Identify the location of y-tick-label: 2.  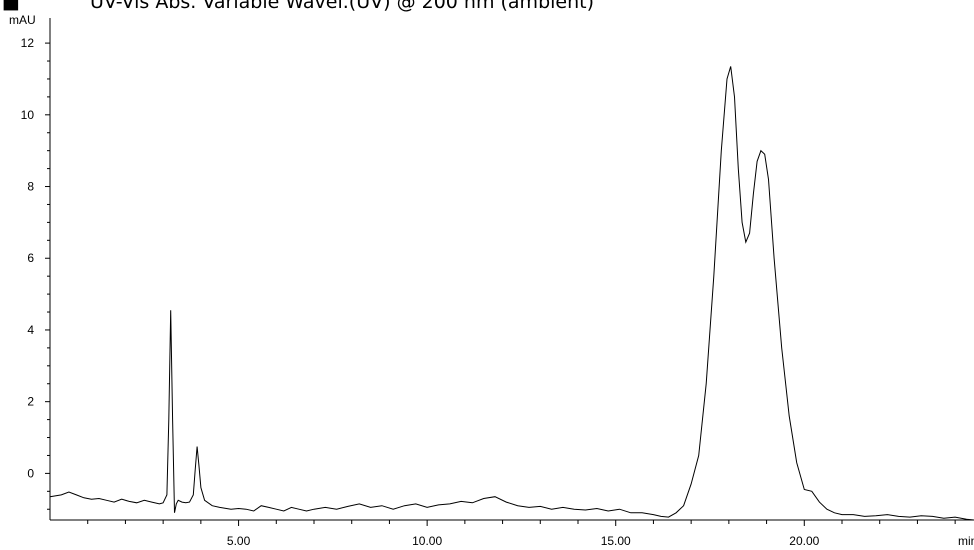
(30, 402).